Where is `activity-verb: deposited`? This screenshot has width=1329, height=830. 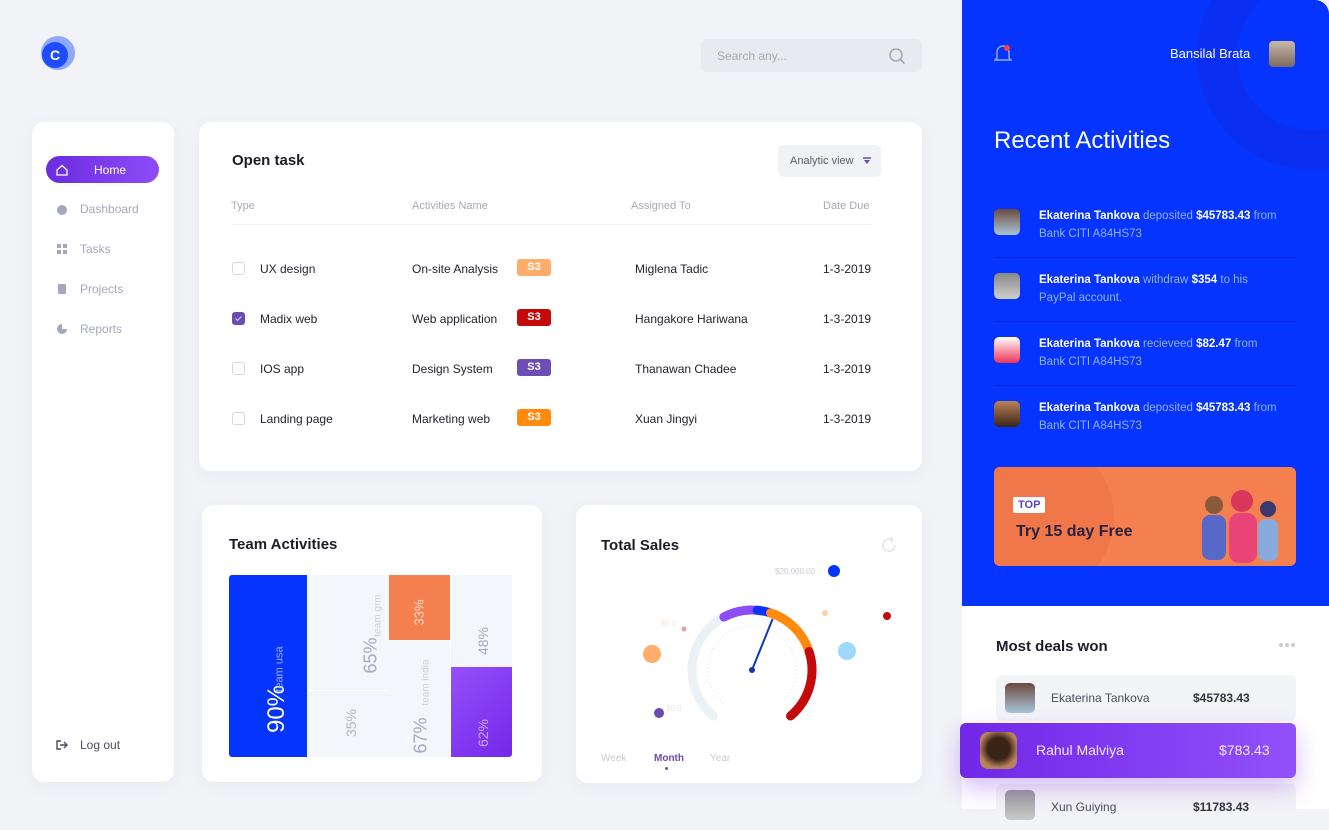
activity-verb: deposited is located at coordinates (1167, 408).